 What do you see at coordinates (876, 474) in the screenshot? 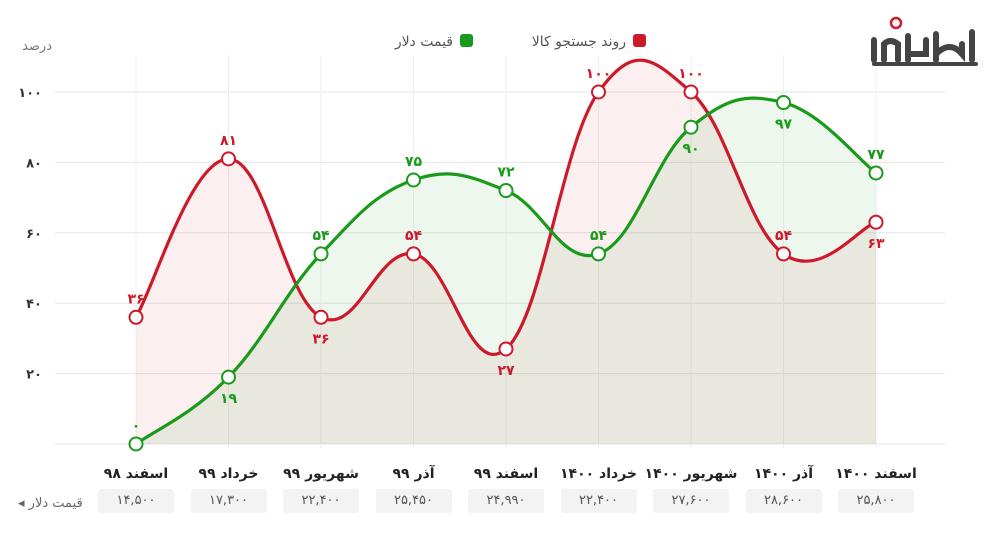
I see `x-category-label: اسفند ۱۴۰۰` at bounding box center [876, 474].